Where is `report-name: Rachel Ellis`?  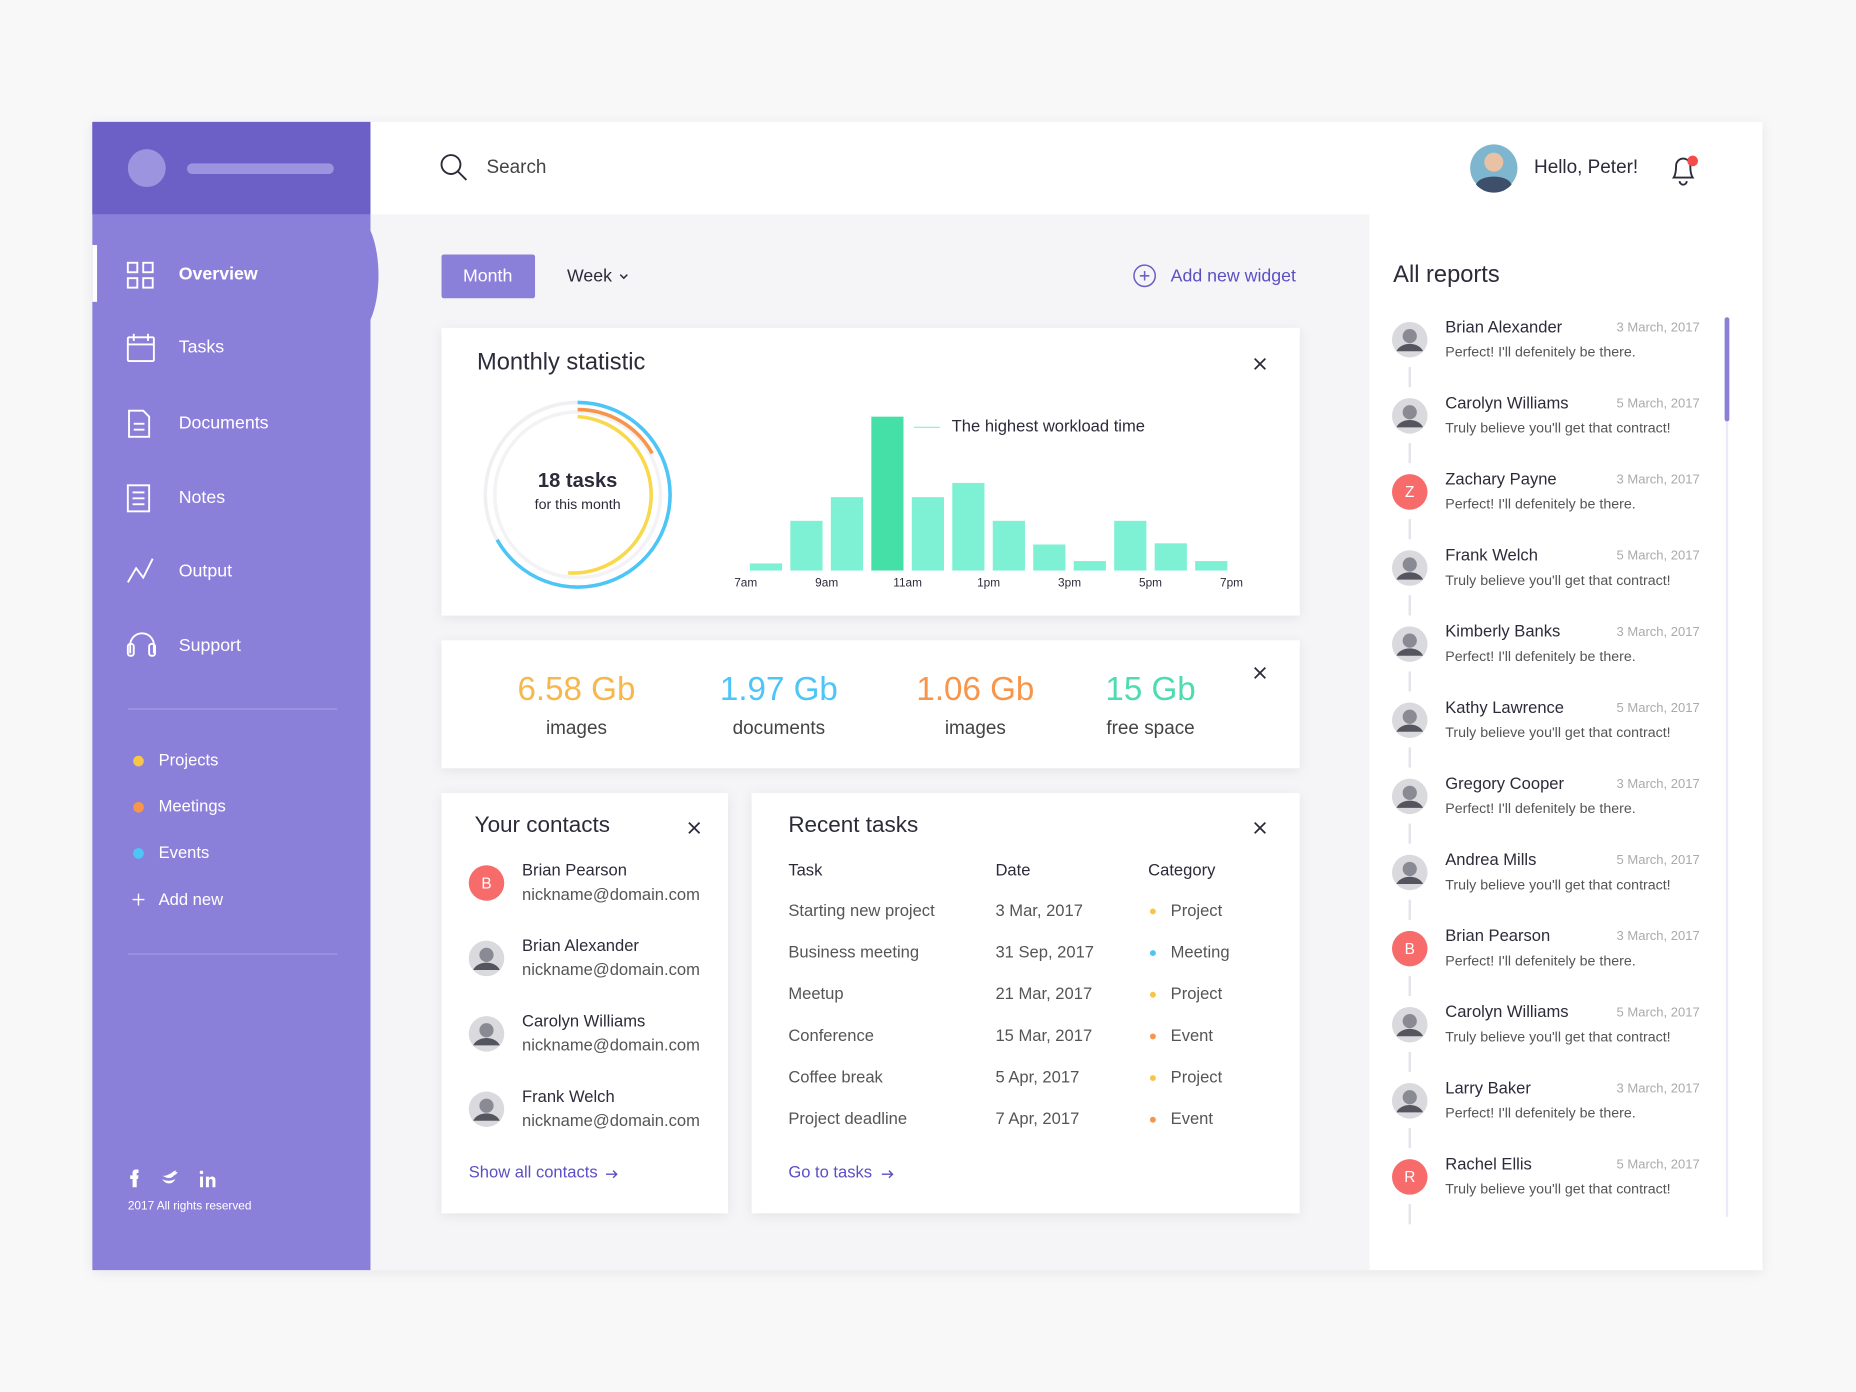
report-name: Rachel Ellis is located at coordinates (1488, 1163).